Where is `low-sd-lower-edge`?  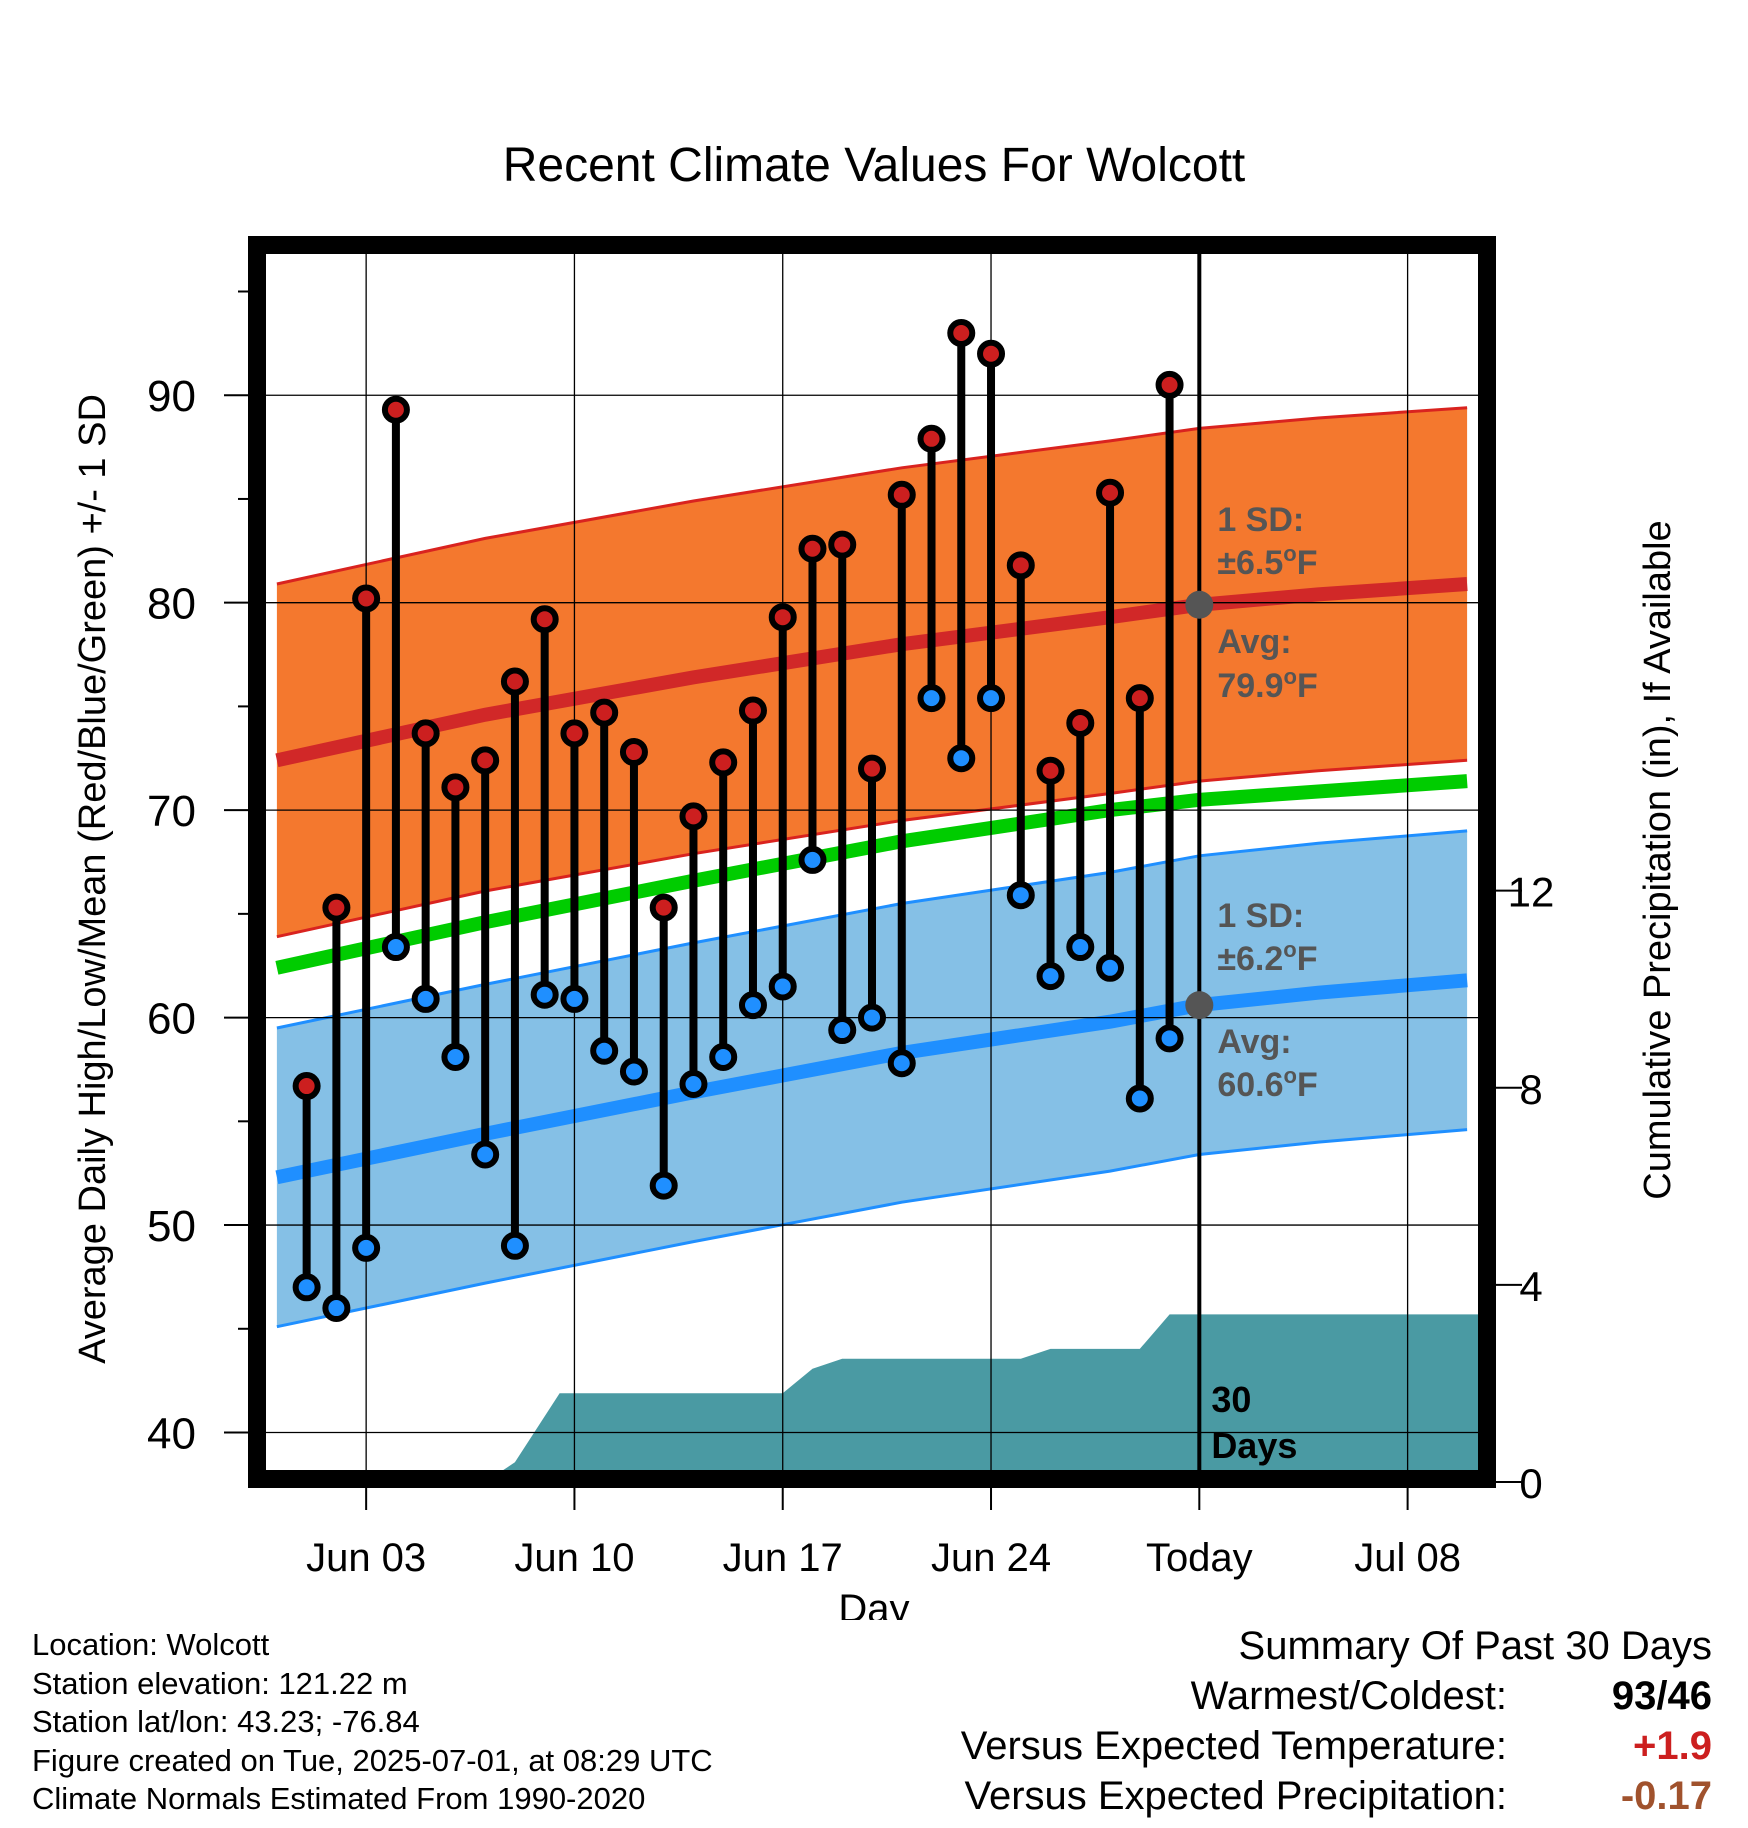 low-sd-lower-edge is located at coordinates (872, 1228).